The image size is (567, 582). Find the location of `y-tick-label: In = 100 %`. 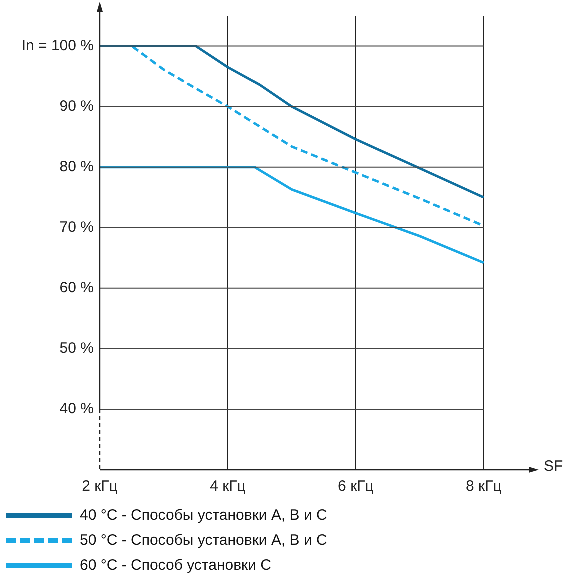

y-tick-label: In = 100 % is located at coordinates (58, 45).